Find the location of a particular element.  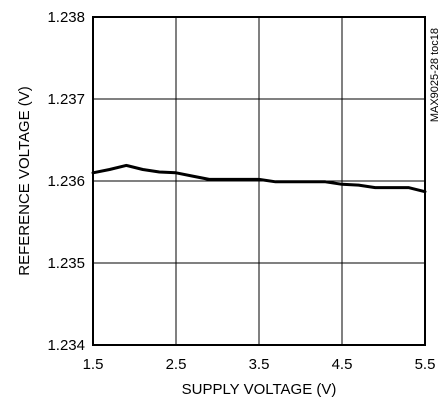

x-axis-ticks: 1.5 2.5 3.5 4.5 5.5 is located at coordinates (259, 364).